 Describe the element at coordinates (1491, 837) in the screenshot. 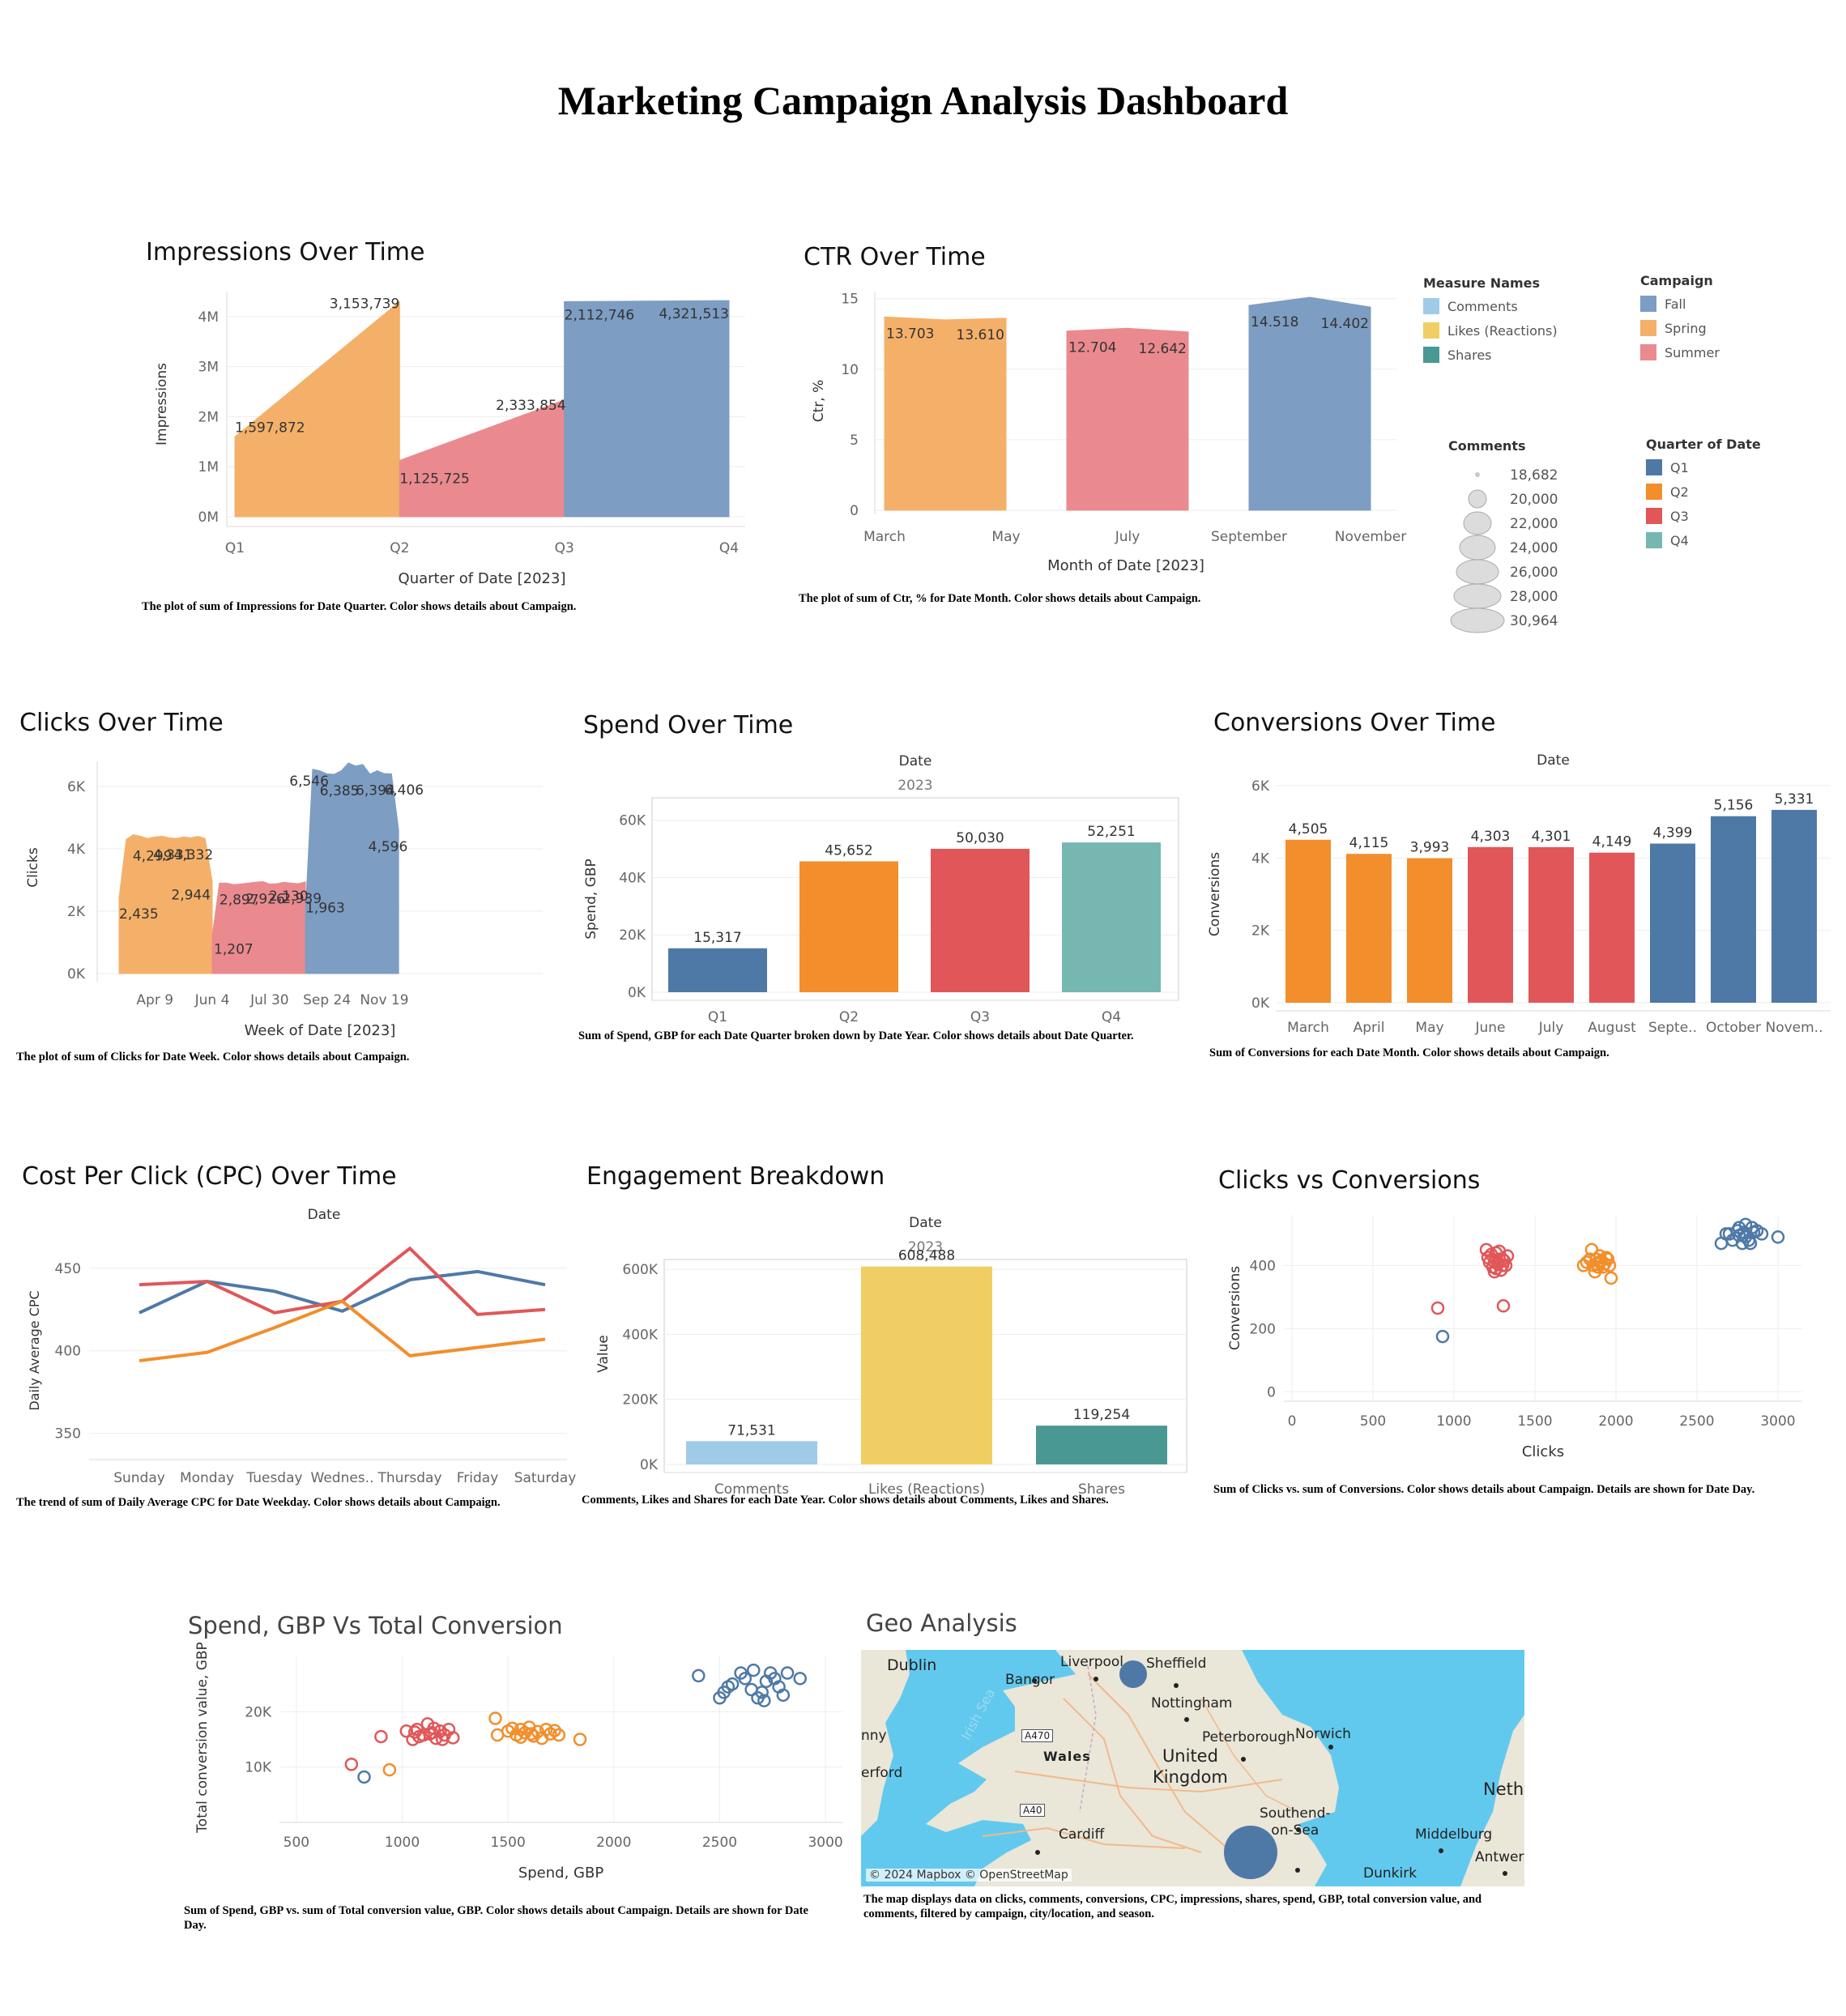

I see `data-label: 4,303` at that location.